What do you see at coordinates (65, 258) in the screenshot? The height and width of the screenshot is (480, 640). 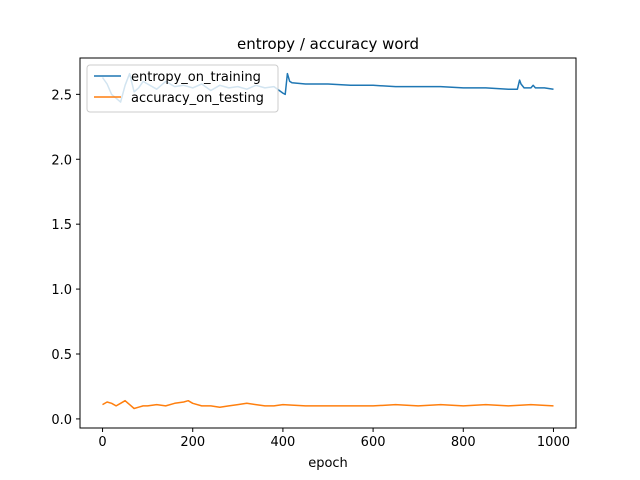 I see `y-axis-ticks: 0.0 0.5 1.0 1.5 2.0 2.5` at bounding box center [65, 258].